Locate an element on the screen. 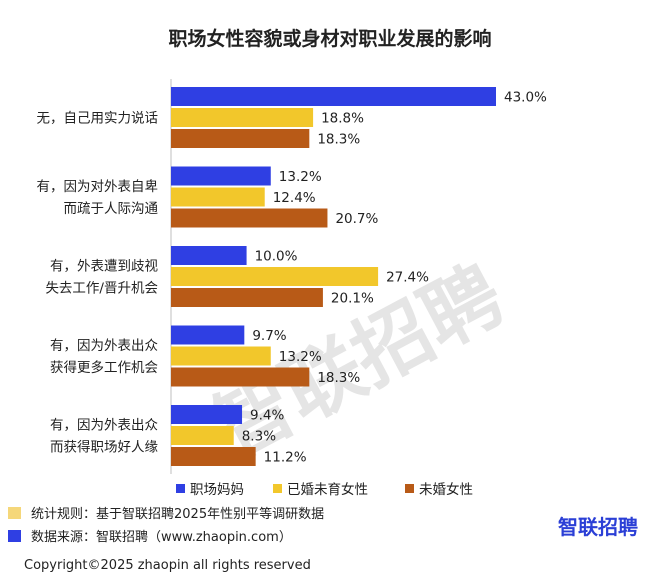  data-label: 10.0% is located at coordinates (276, 257).